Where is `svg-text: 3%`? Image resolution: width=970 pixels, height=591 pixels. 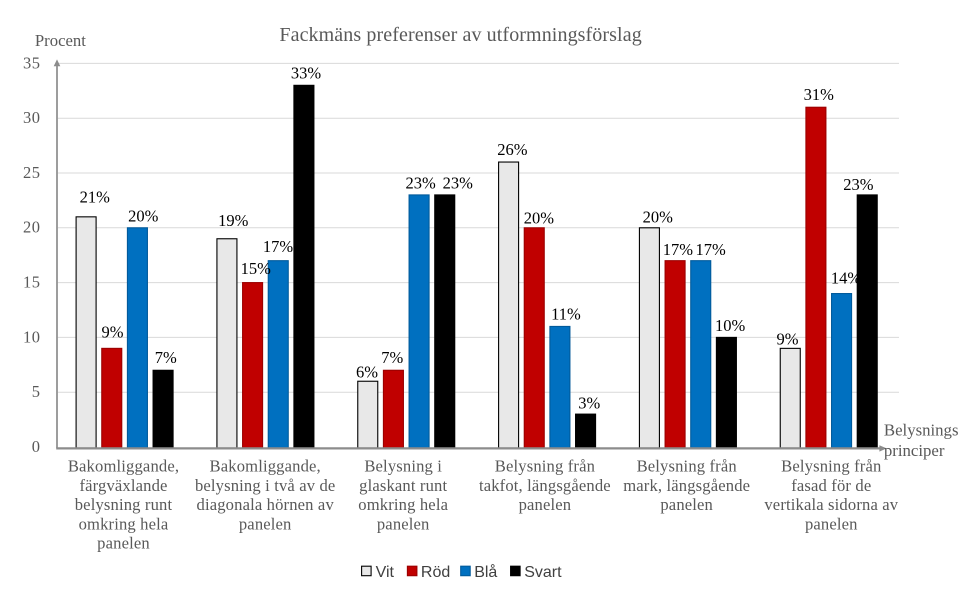 svg-text: 3% is located at coordinates (589, 403).